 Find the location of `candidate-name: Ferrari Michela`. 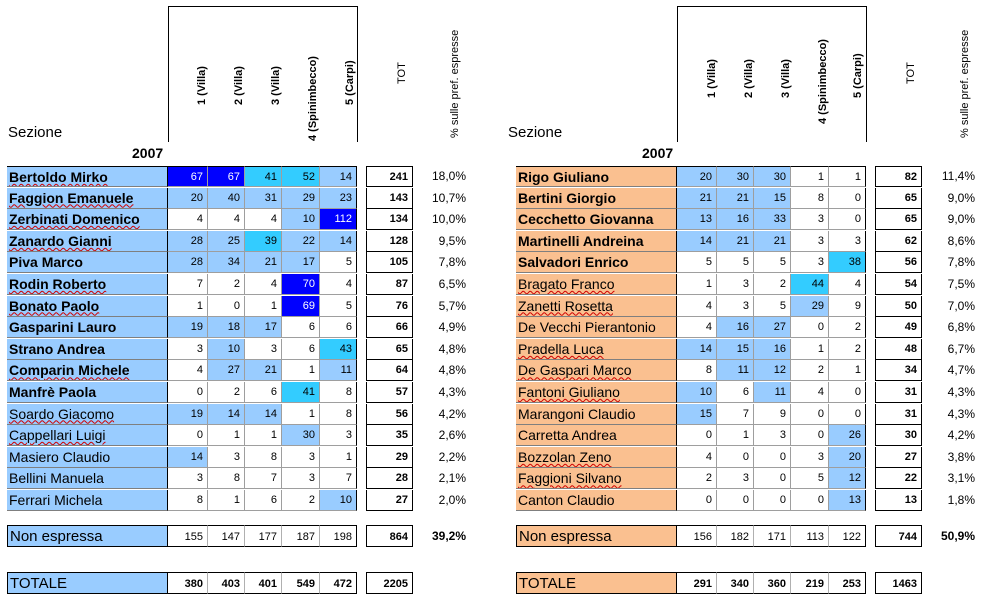

candidate-name: Ferrari Michela is located at coordinates (87, 500).